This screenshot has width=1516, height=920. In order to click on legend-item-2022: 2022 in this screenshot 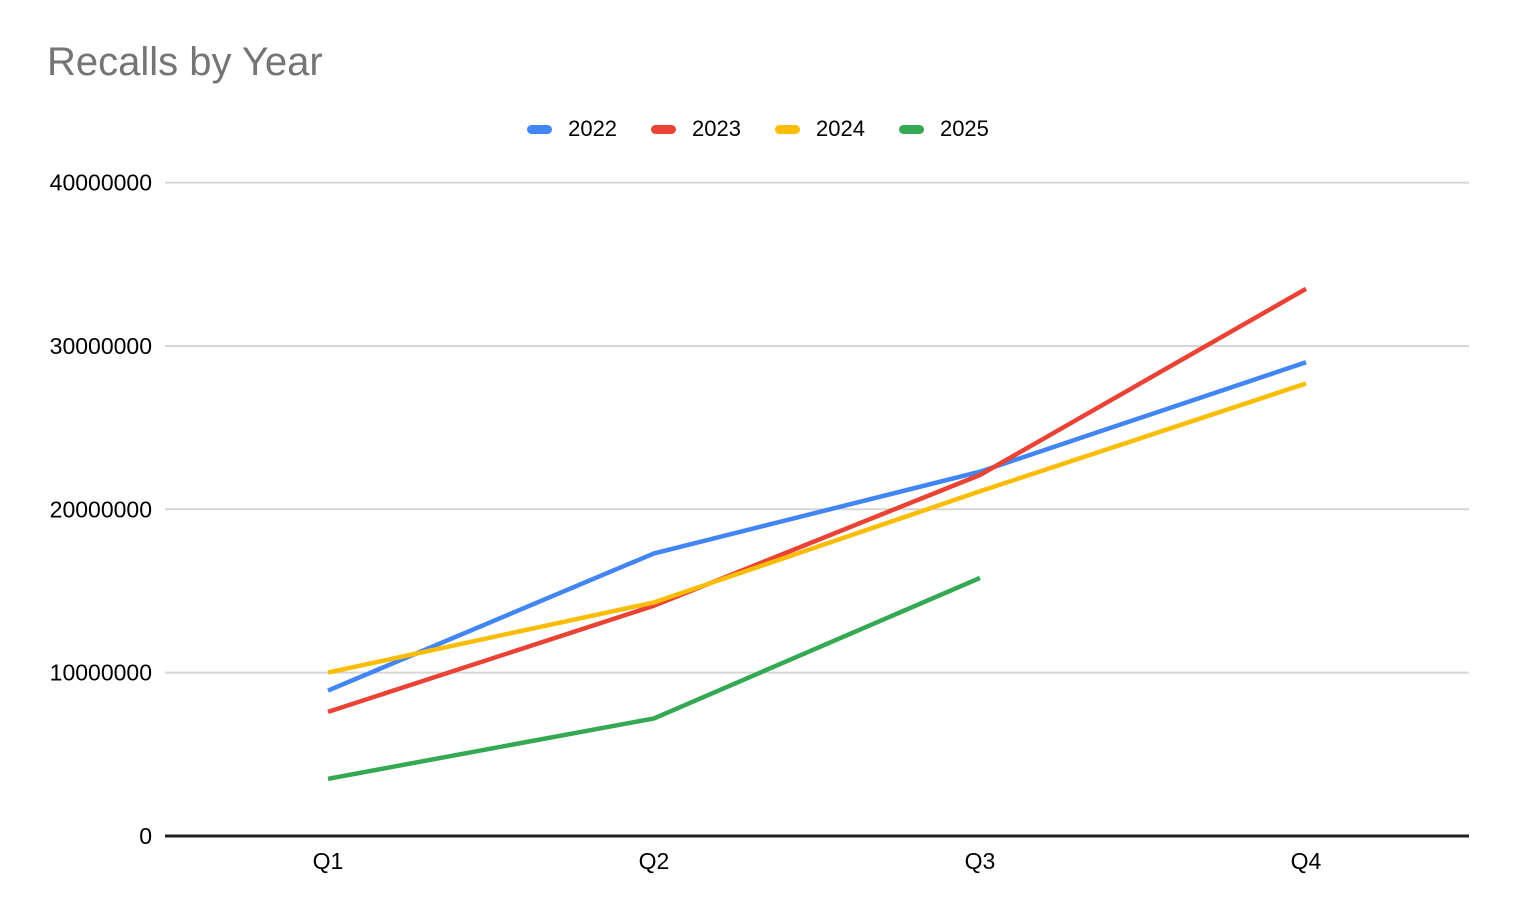, I will do `click(572, 129)`.